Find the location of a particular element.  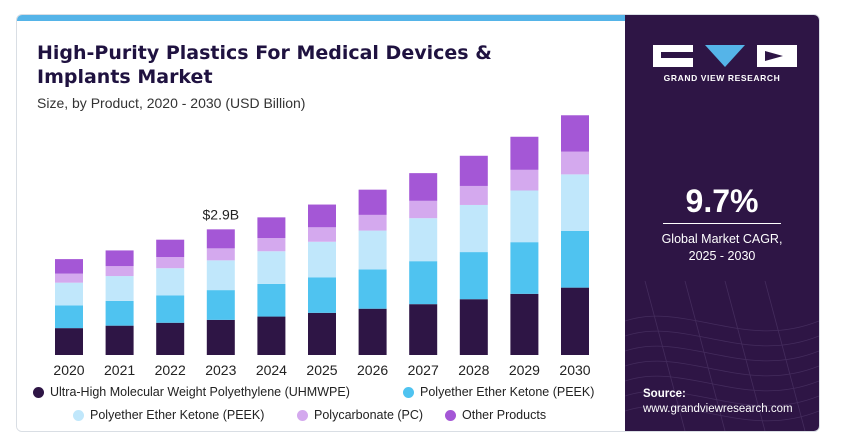

bar-segment-2029-s1 is located at coordinates (524, 268).